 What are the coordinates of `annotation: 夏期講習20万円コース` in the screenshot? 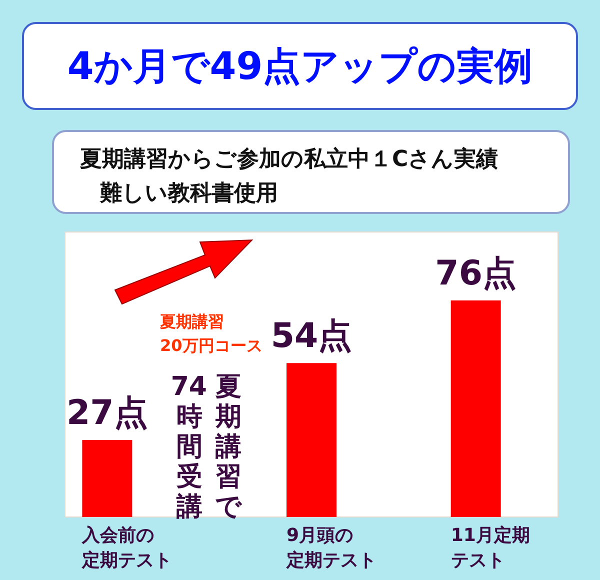 It's located at (212, 334).